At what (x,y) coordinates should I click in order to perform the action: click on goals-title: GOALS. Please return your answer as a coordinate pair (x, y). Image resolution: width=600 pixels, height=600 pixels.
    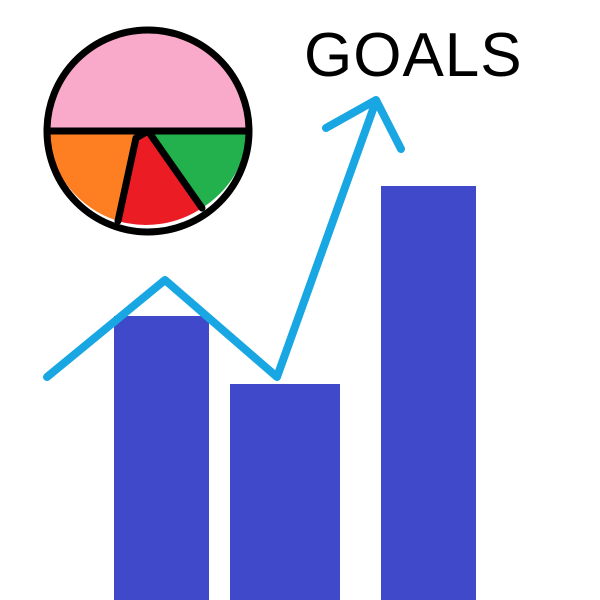
    Looking at the image, I should click on (413, 55).